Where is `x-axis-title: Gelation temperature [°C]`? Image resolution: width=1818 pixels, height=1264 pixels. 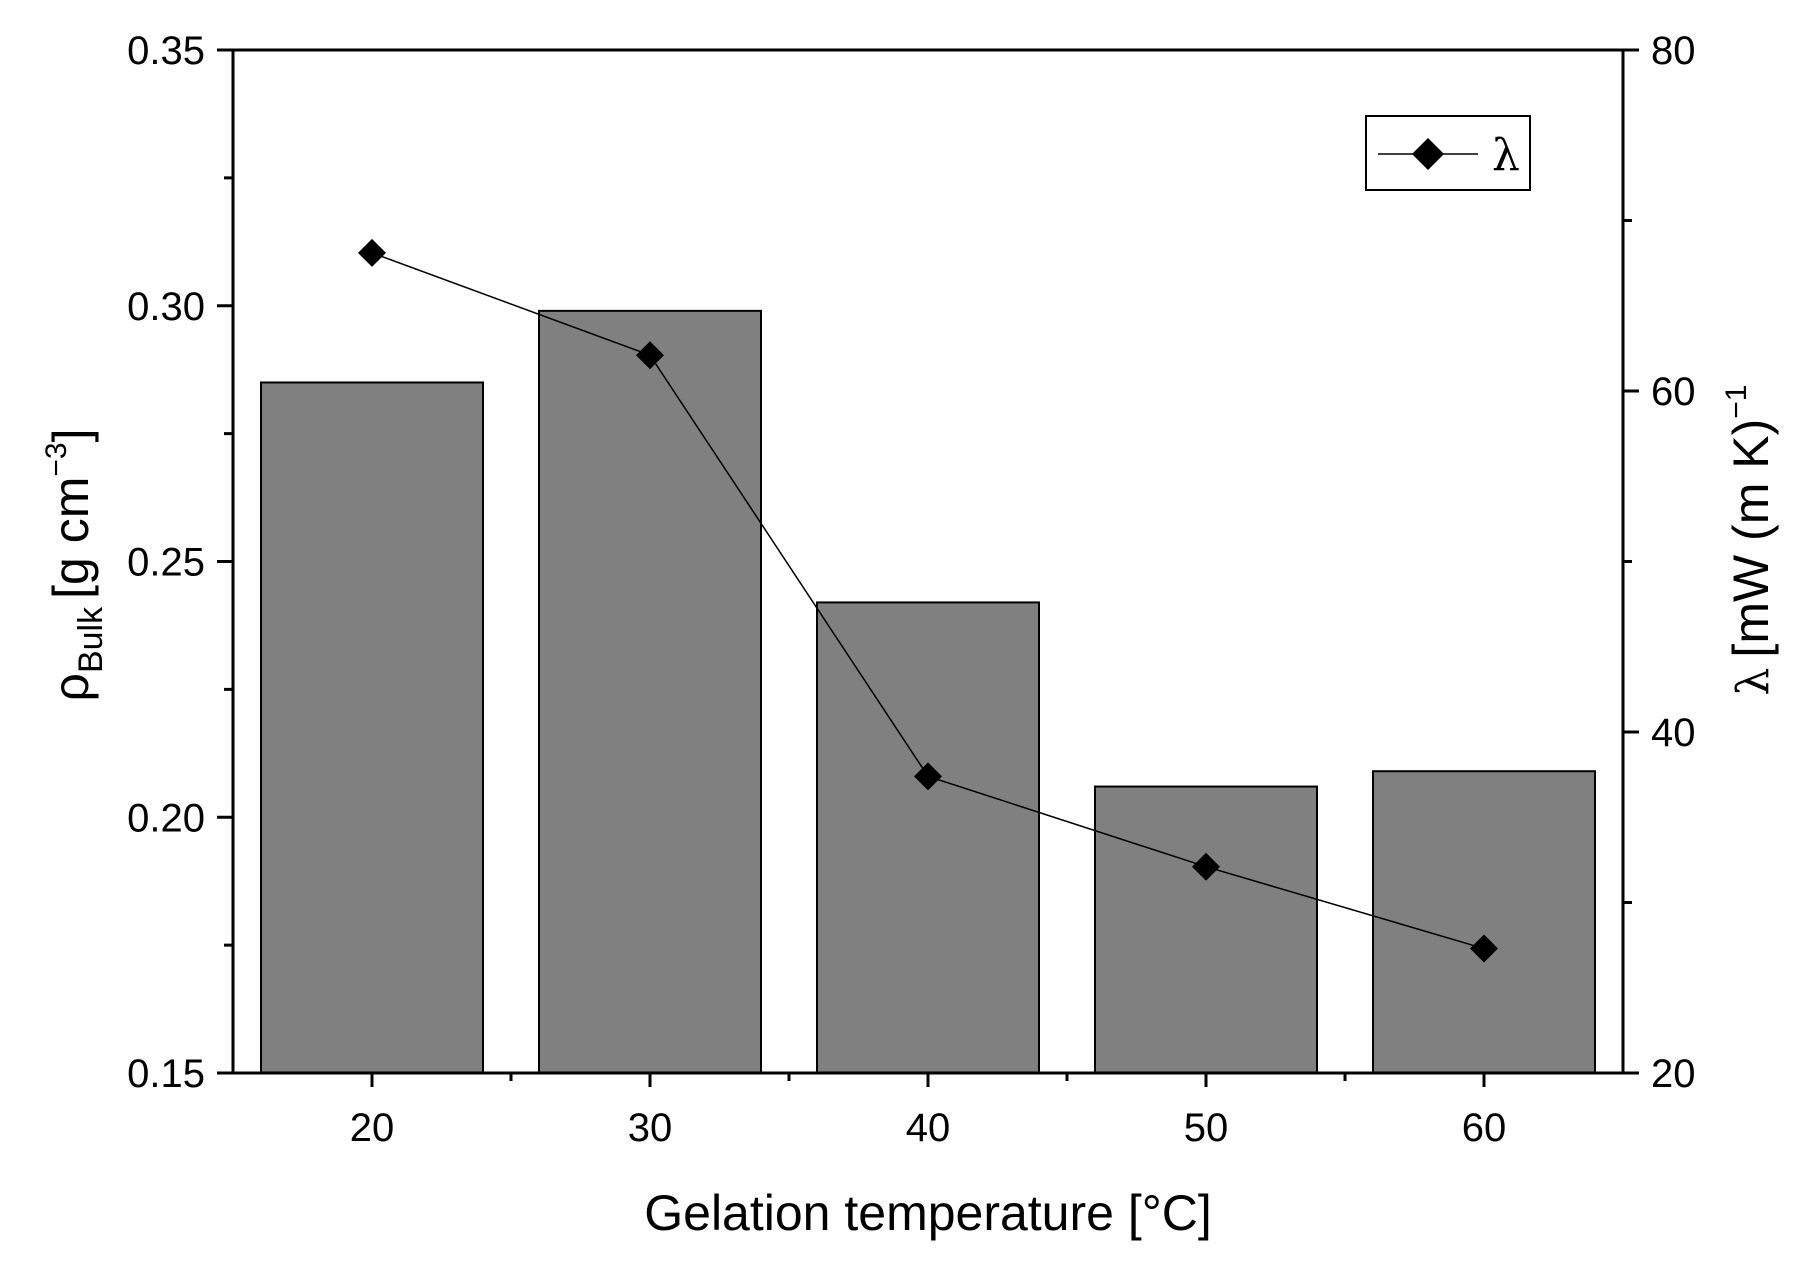 x-axis-title: Gelation temperature [°C] is located at coordinates (927, 1213).